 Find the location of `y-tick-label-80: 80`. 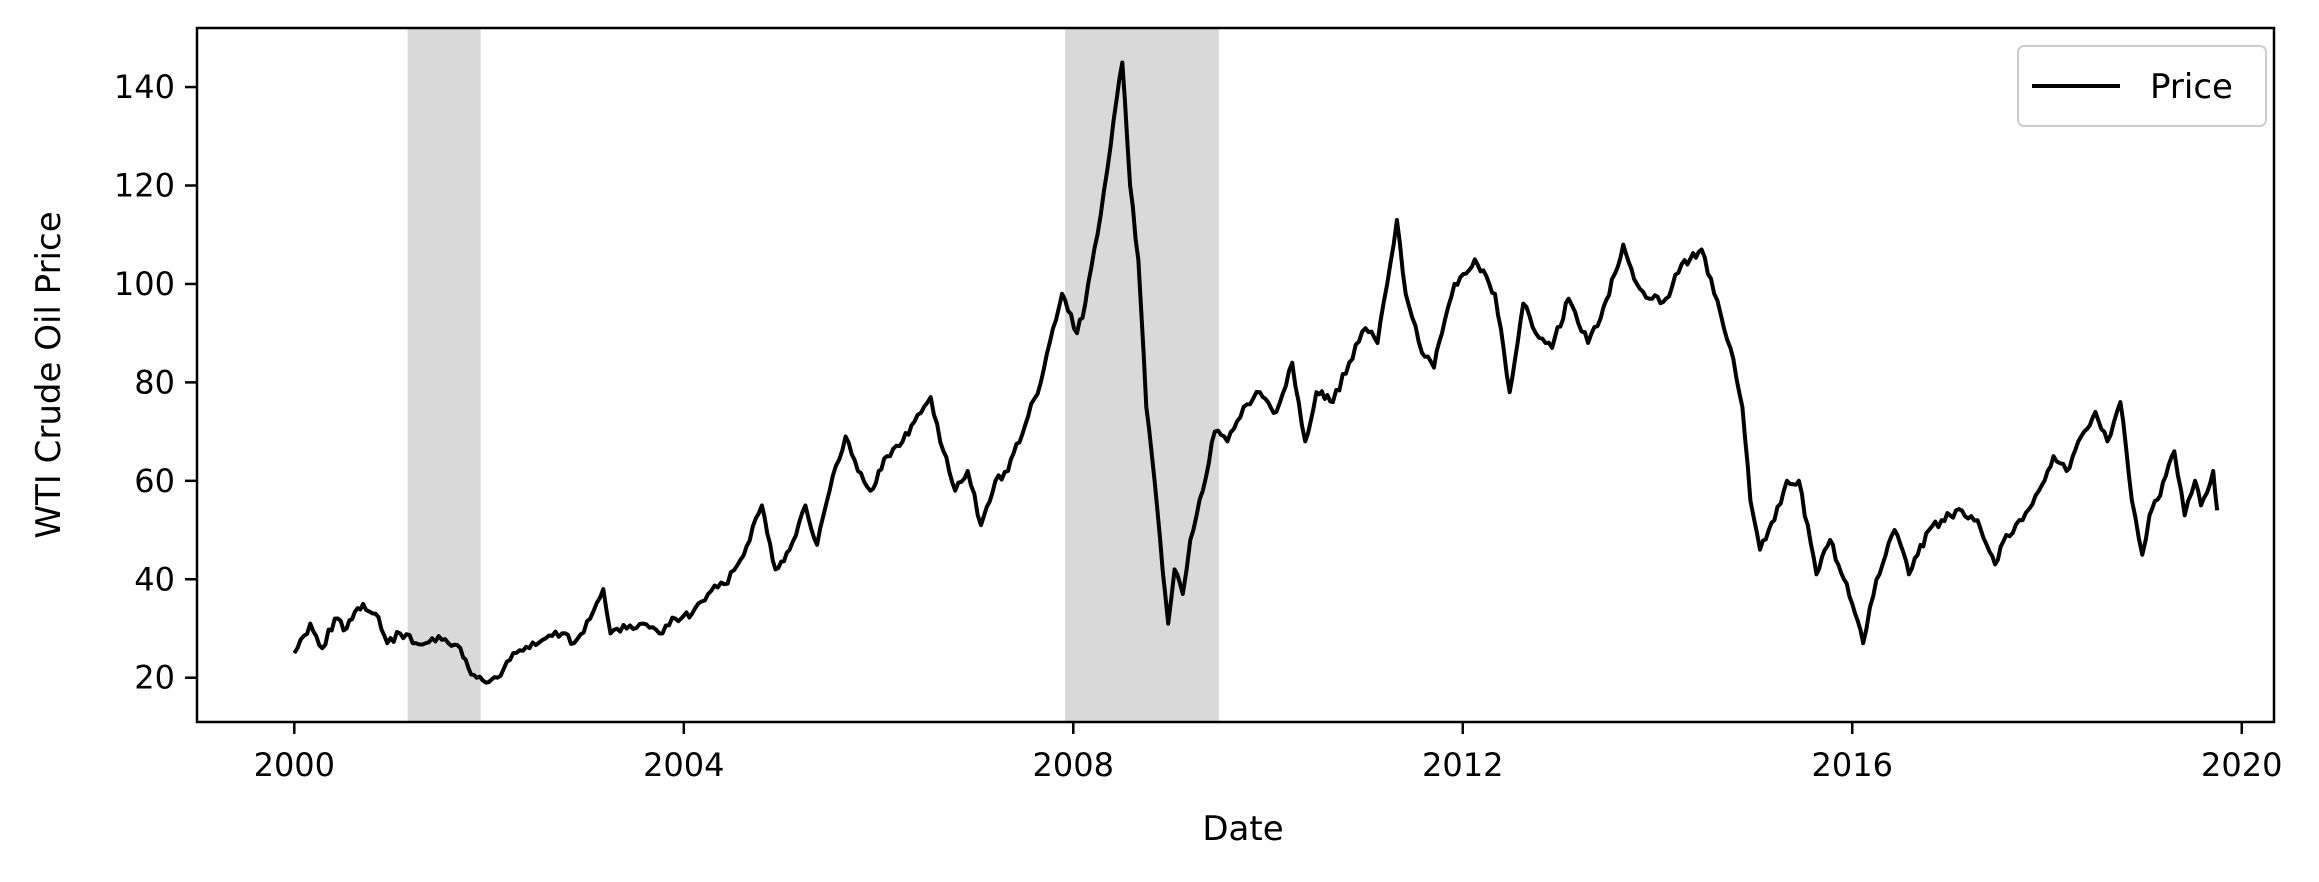

y-tick-label-80: 80 is located at coordinates (154, 382).